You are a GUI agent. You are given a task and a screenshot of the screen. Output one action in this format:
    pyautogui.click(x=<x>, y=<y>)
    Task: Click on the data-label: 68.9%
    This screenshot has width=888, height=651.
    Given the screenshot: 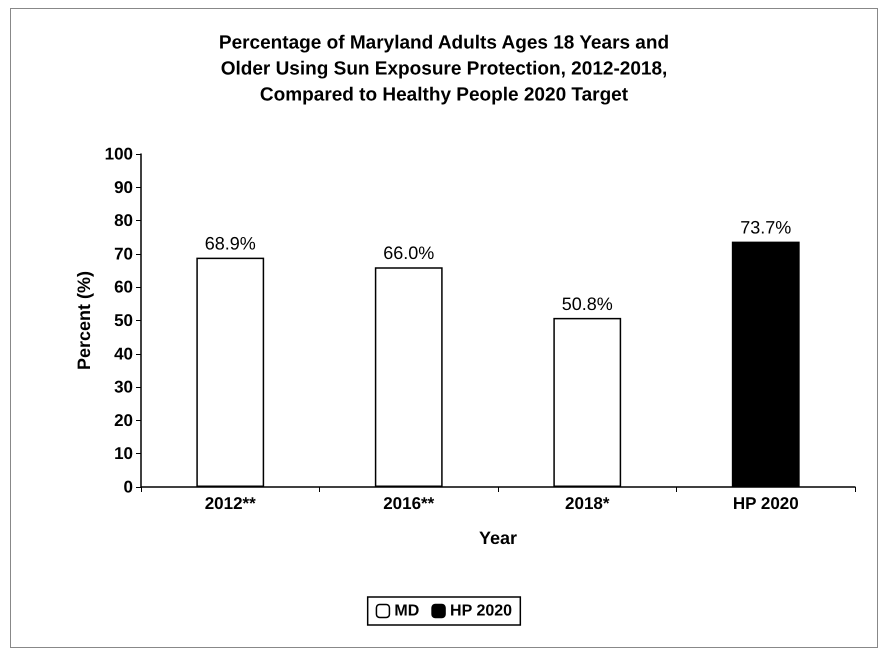 What is the action you would take?
    pyautogui.click(x=230, y=244)
    